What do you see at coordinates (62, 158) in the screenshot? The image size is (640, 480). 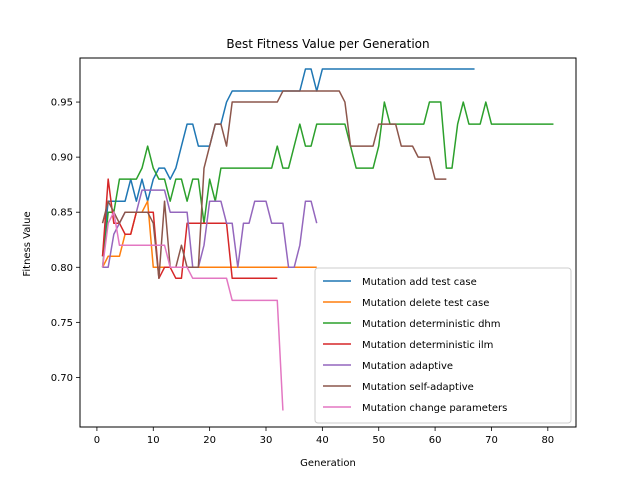 I see `y-tick-label: 0.90` at bounding box center [62, 158].